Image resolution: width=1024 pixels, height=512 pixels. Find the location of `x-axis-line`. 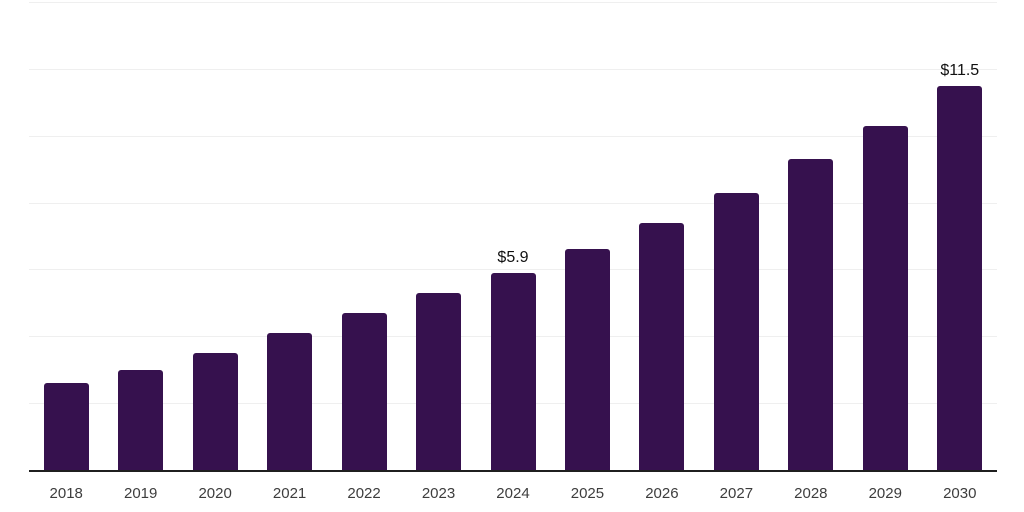

x-axis-line is located at coordinates (513, 471).